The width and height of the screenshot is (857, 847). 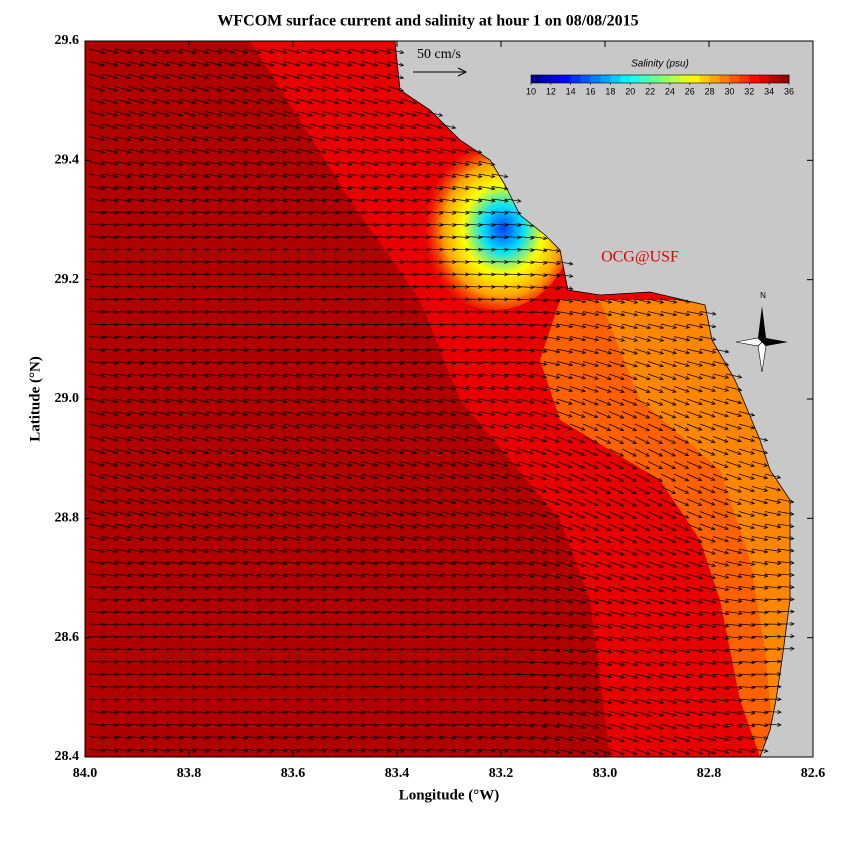 I want to click on y-tick-label: 29.6, so click(x=67, y=40).